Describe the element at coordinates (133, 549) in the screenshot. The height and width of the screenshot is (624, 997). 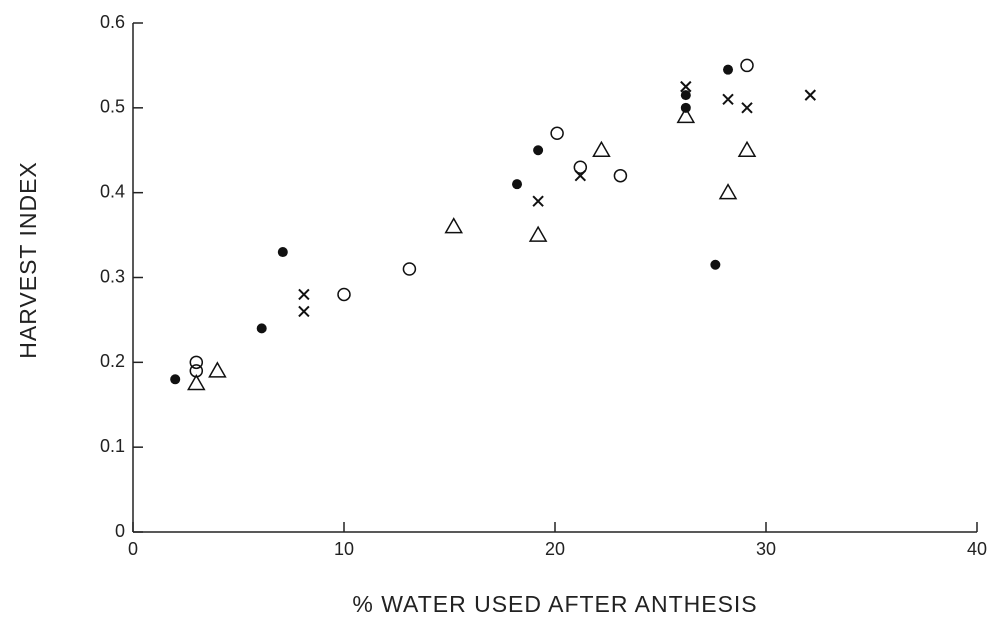
I see `x-tick-label: 0` at that location.